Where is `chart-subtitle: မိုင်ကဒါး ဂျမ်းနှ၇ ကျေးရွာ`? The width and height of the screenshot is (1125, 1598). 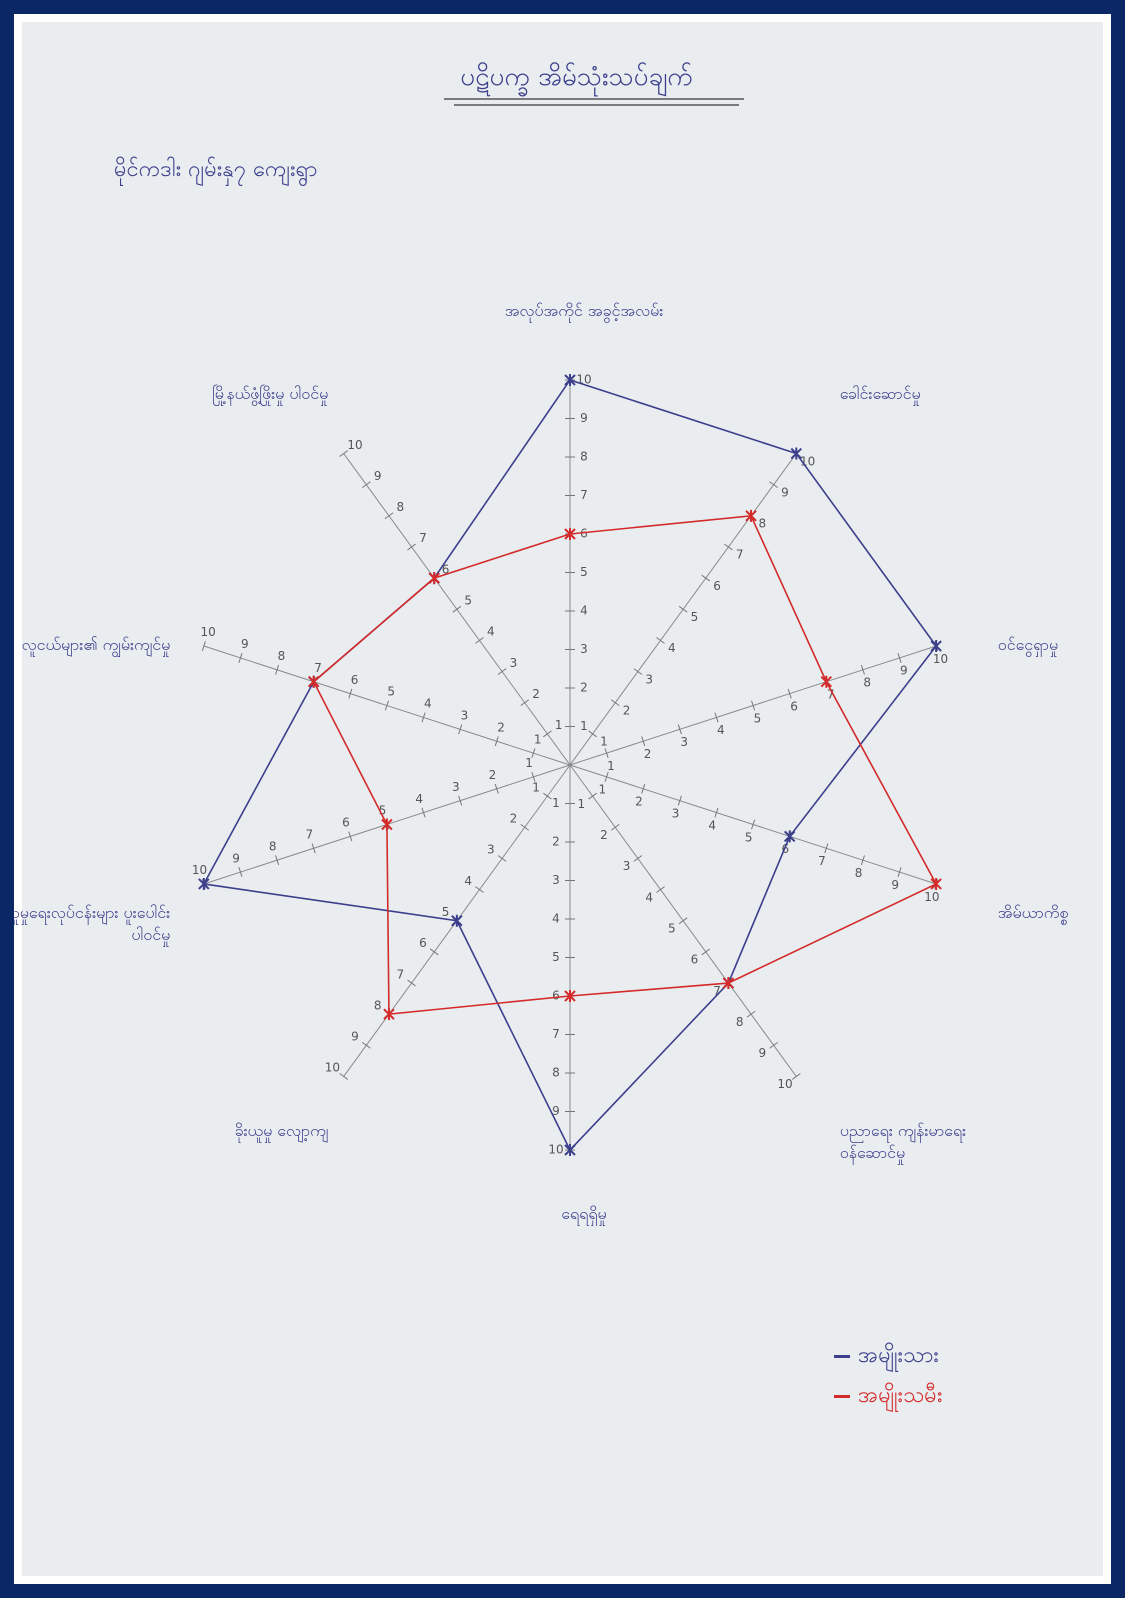 chart-subtitle: မိုင်ကဒါး ဂျမ်းနှ၇ ကျေးရွာ is located at coordinates (216, 169).